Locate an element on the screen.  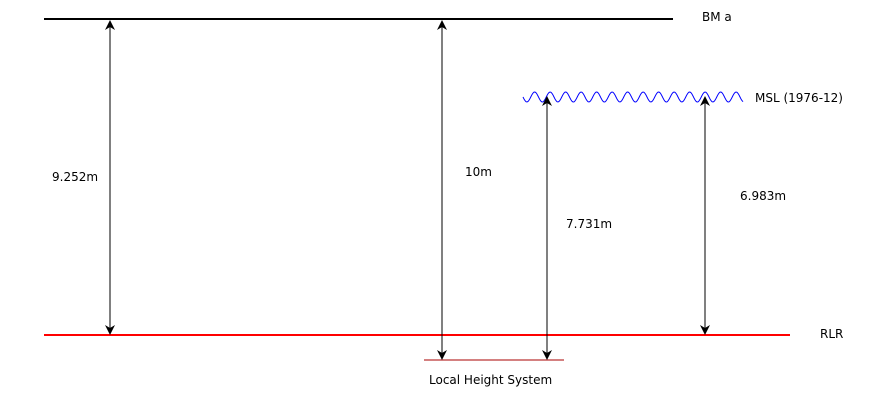
measurement-msl-to-local: 7.731m is located at coordinates (589, 224).